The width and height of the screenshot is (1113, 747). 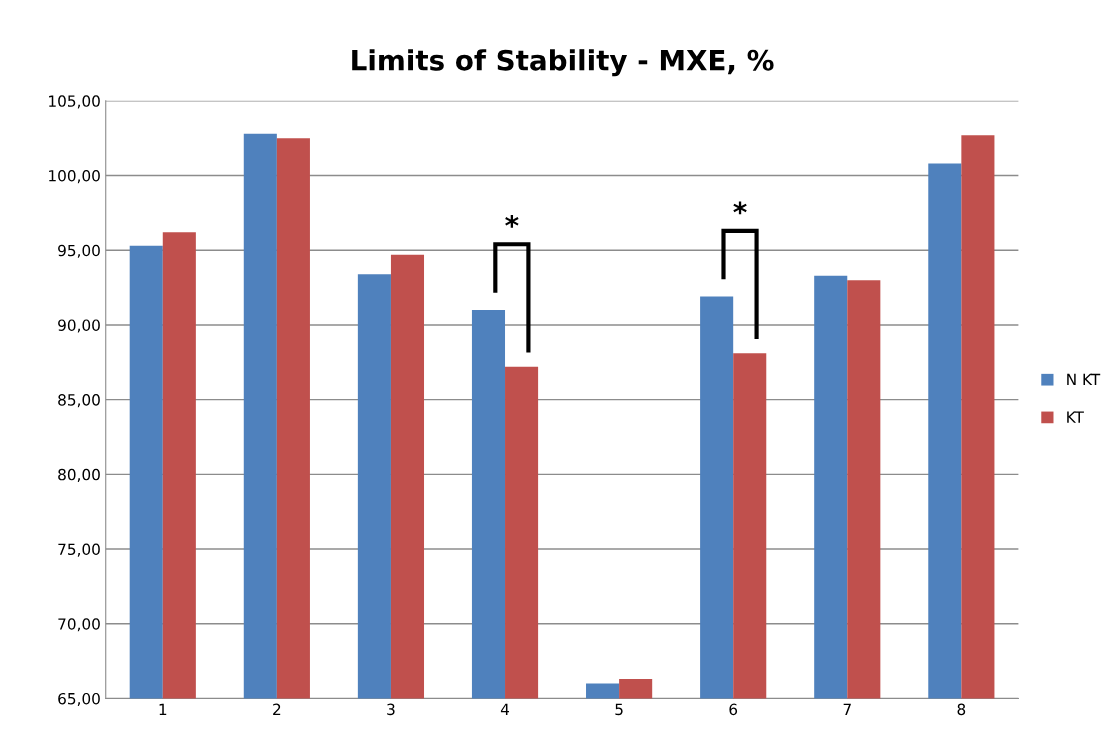 What do you see at coordinates (79, 550) in the screenshot?
I see `y-tick-label: 75,00` at bounding box center [79, 550].